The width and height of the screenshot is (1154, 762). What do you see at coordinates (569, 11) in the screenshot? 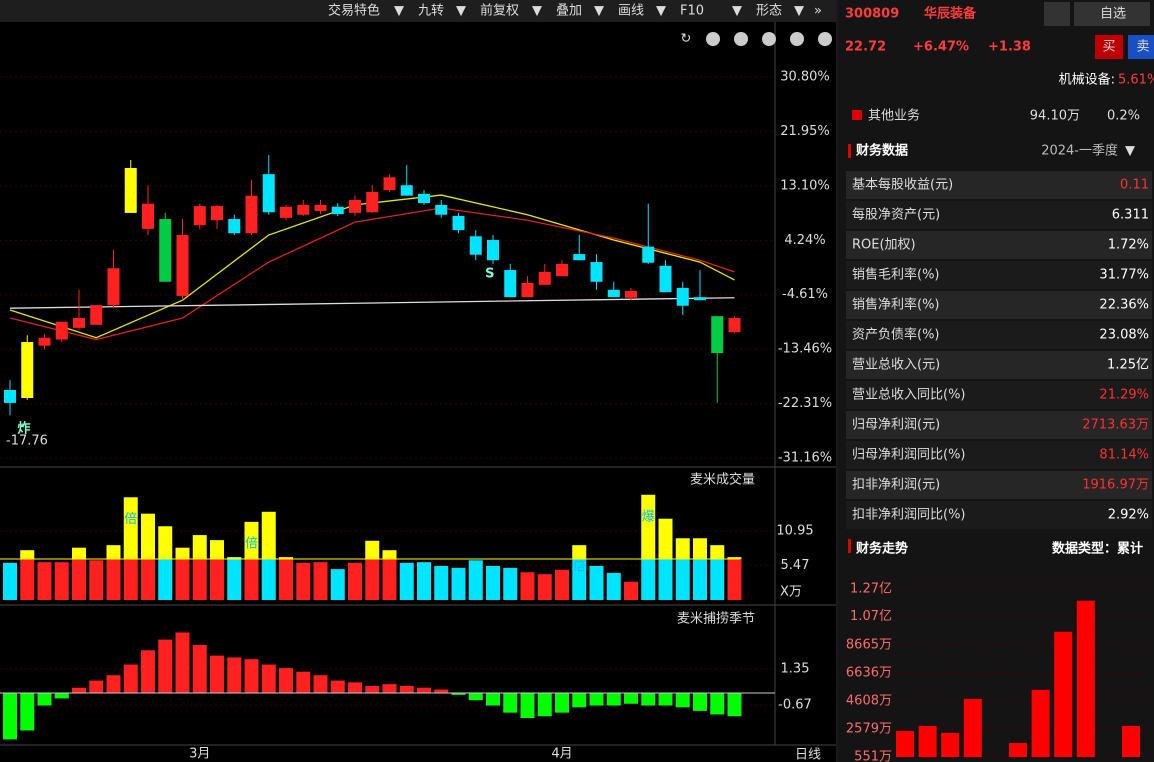
I see `toolbar-item: 叠加` at bounding box center [569, 11].